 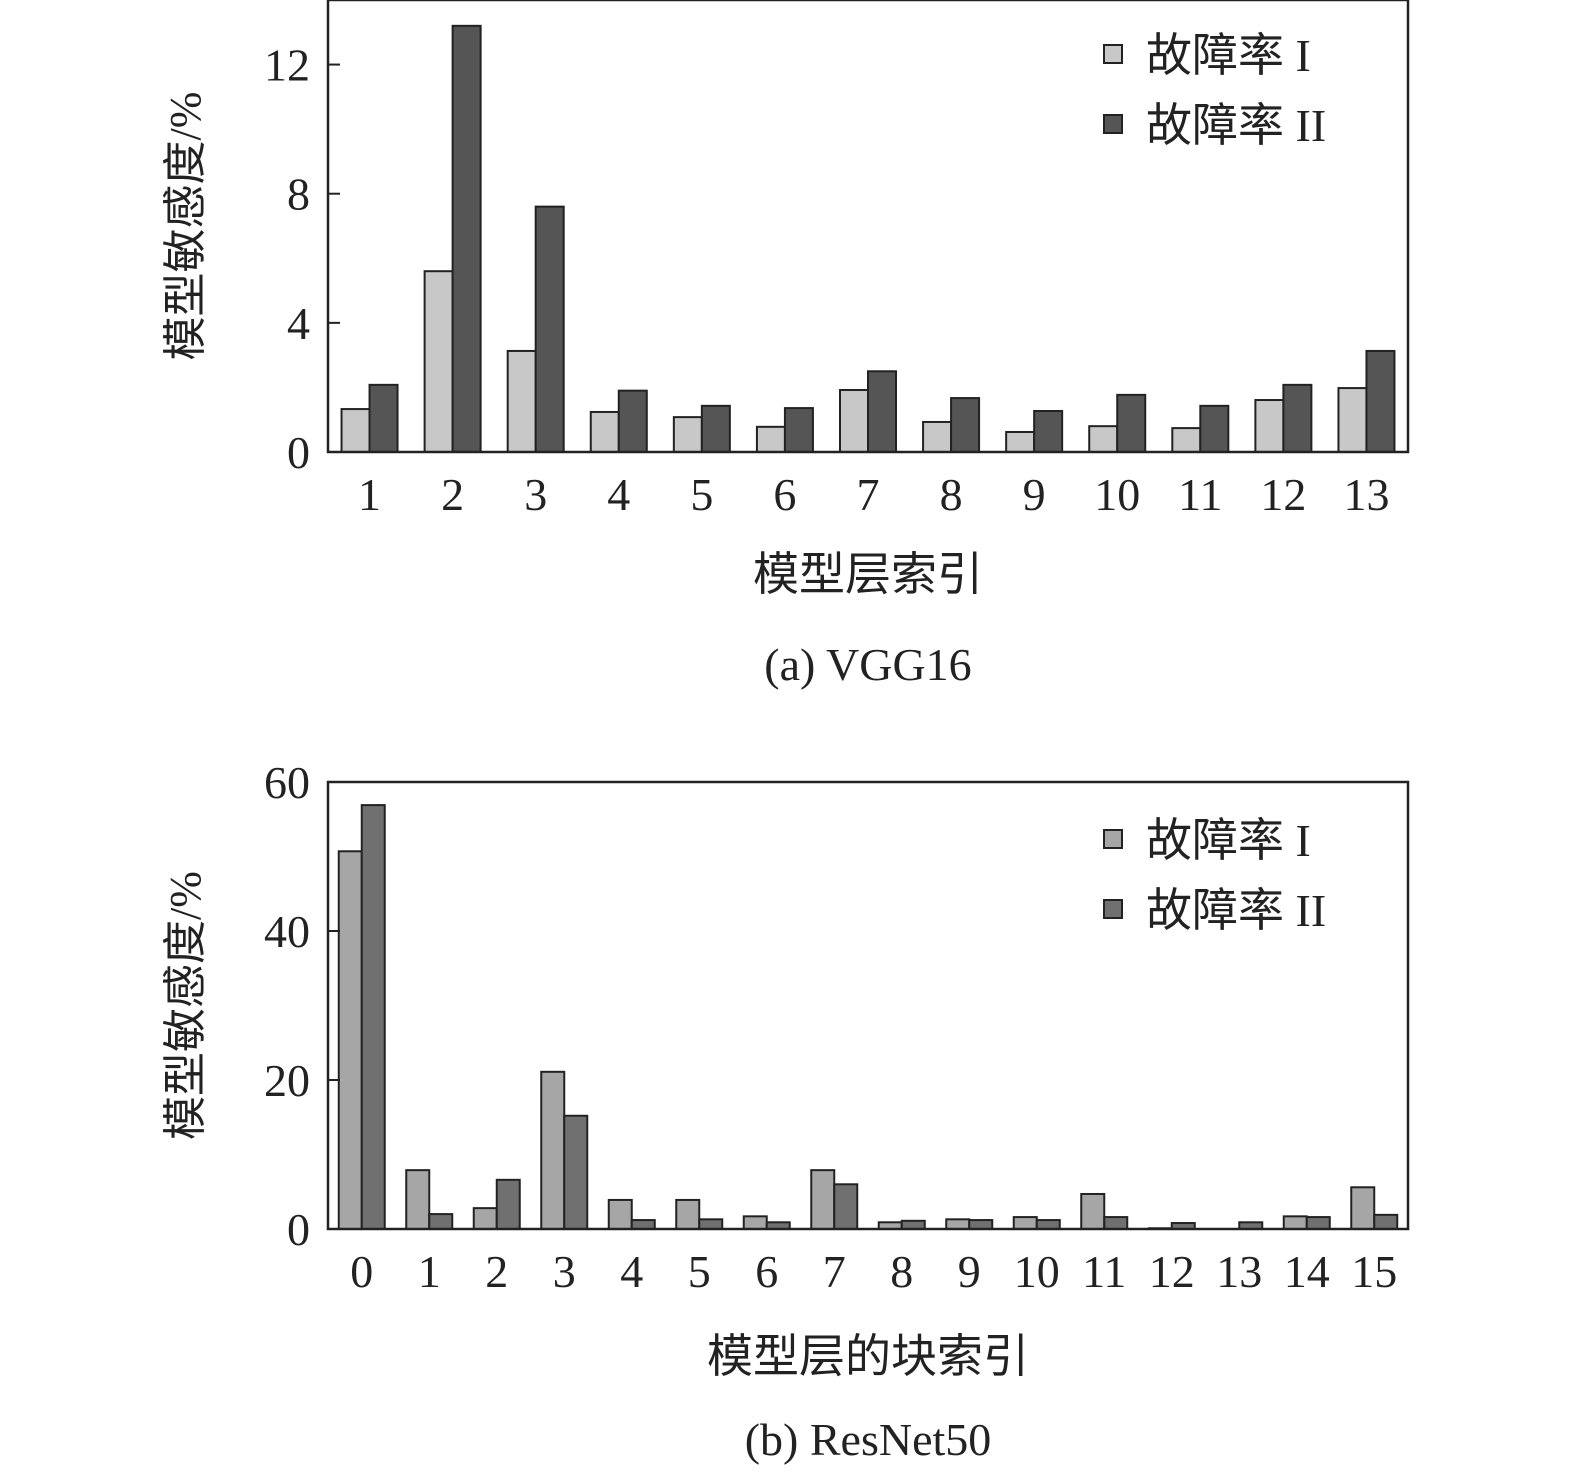 I want to click on x-tick-label: 14, so click(x=1307, y=1271).